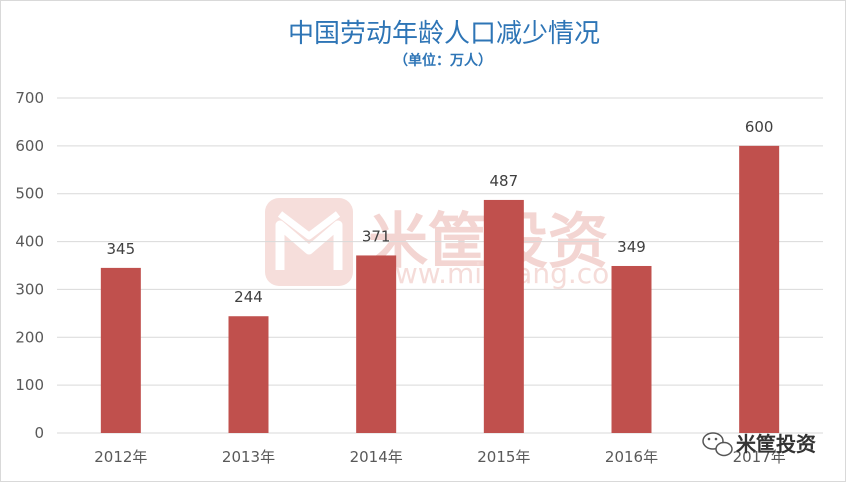  Describe the element at coordinates (440, 457) in the screenshot. I see `x-axis-ticks: 2012年 2013年 2014年 2015年 2016年 2017年` at that location.